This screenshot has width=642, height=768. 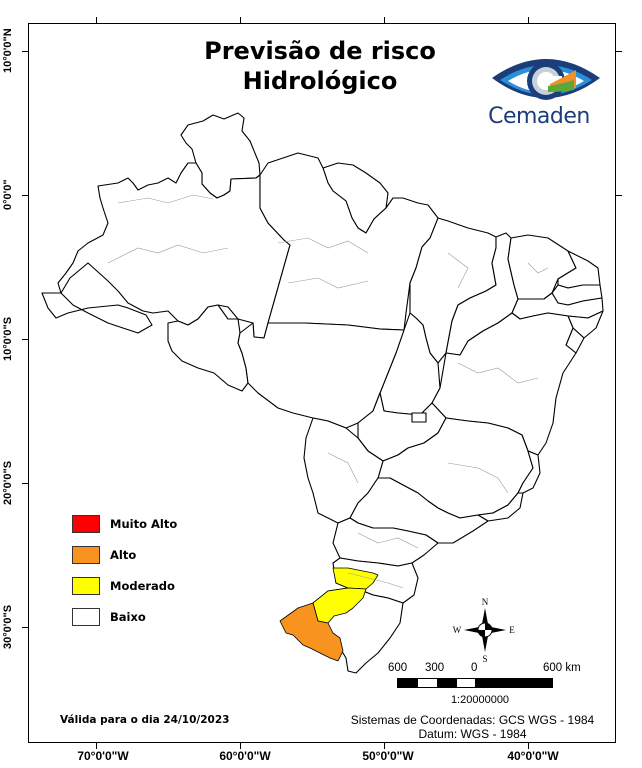 I want to click on title-line-1: Previsão de risco, so click(x=320, y=51).